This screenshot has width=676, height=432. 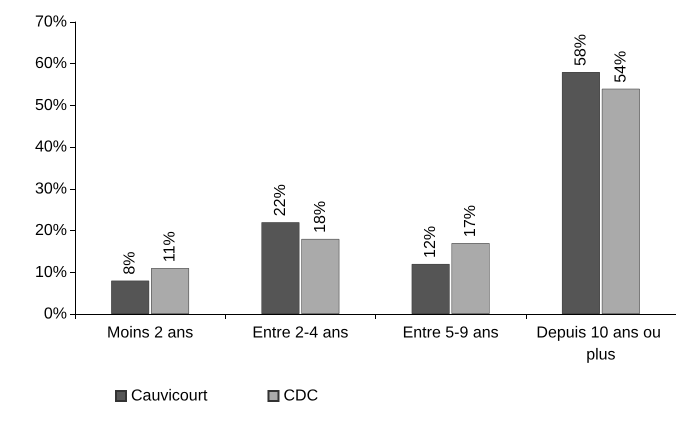 What do you see at coordinates (50, 272) in the screenshot?
I see `y-tick-label: 10%` at bounding box center [50, 272].